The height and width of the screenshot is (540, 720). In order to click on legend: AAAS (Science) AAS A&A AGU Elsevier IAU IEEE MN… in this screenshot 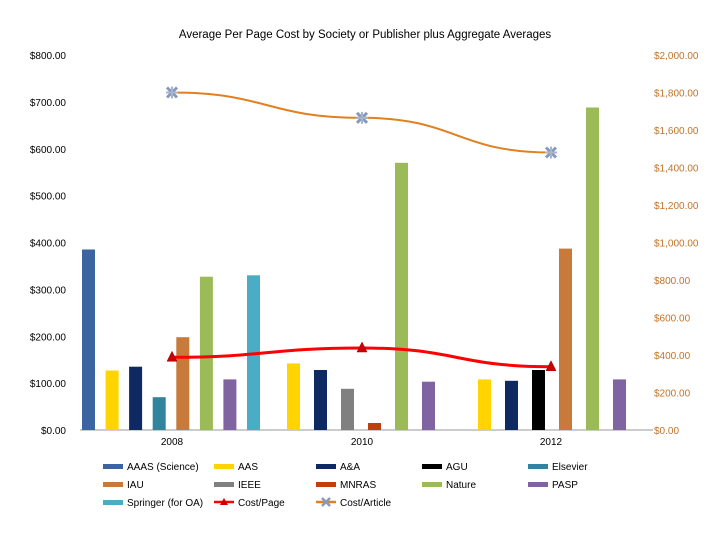, I will do `click(345, 485)`.